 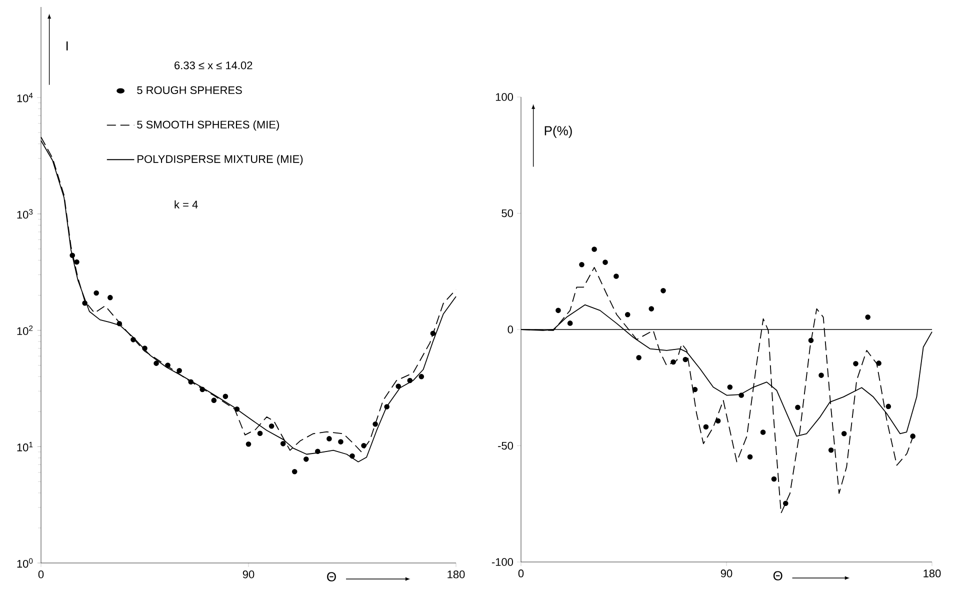 What do you see at coordinates (25, 97) in the screenshot?
I see `y-tick-label: 10$^{4}$` at bounding box center [25, 97].